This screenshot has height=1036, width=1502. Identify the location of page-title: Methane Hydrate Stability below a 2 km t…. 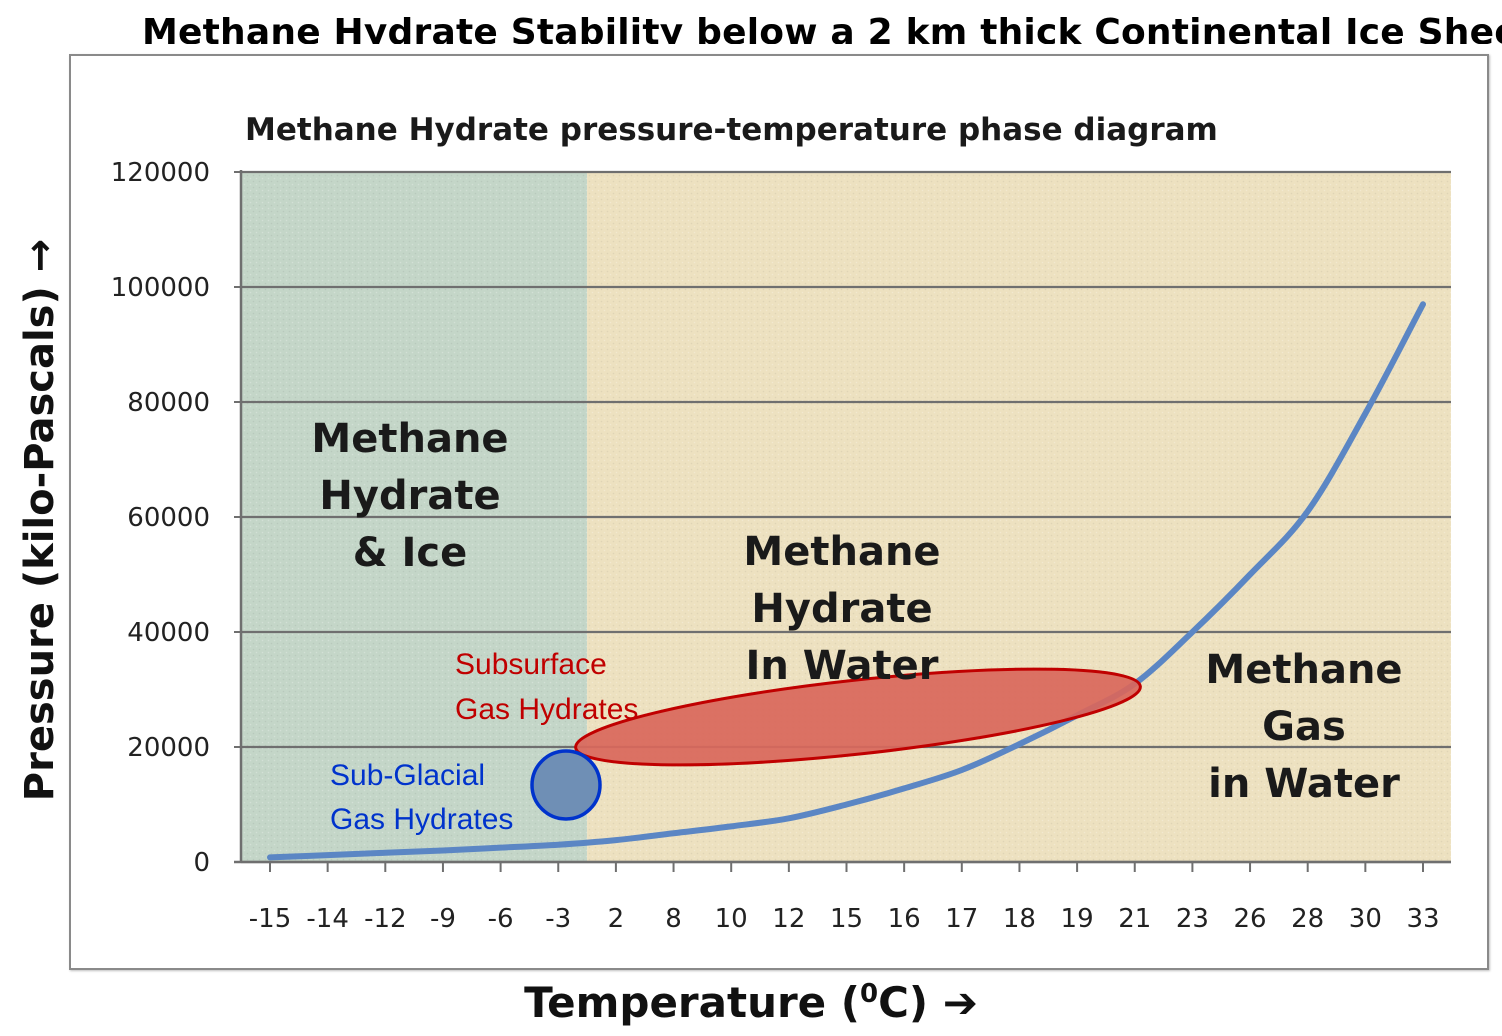
(751, 22).